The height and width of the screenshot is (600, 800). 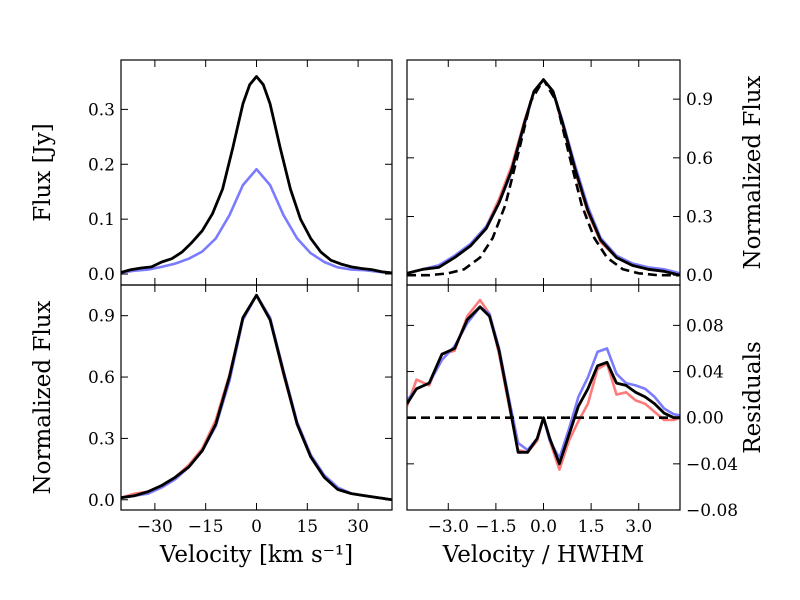 I want to click on x-axis-label: Velocity [km s⁻¹], so click(x=256, y=555).